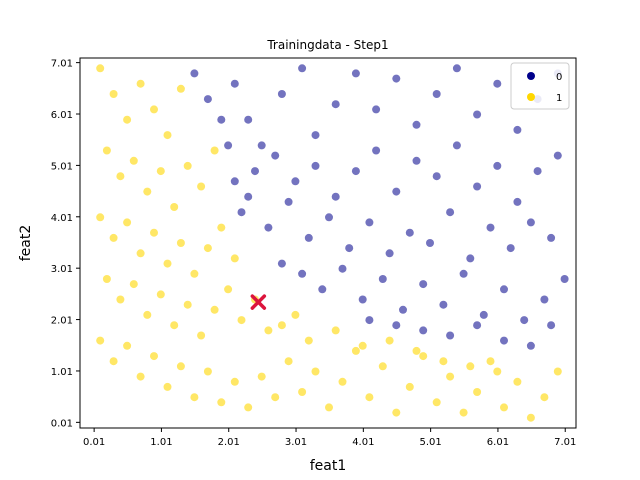 The height and width of the screenshot is (480, 640). What do you see at coordinates (327, 45) in the screenshot?
I see `chart-title: Trainingdata - Step1` at bounding box center [327, 45].